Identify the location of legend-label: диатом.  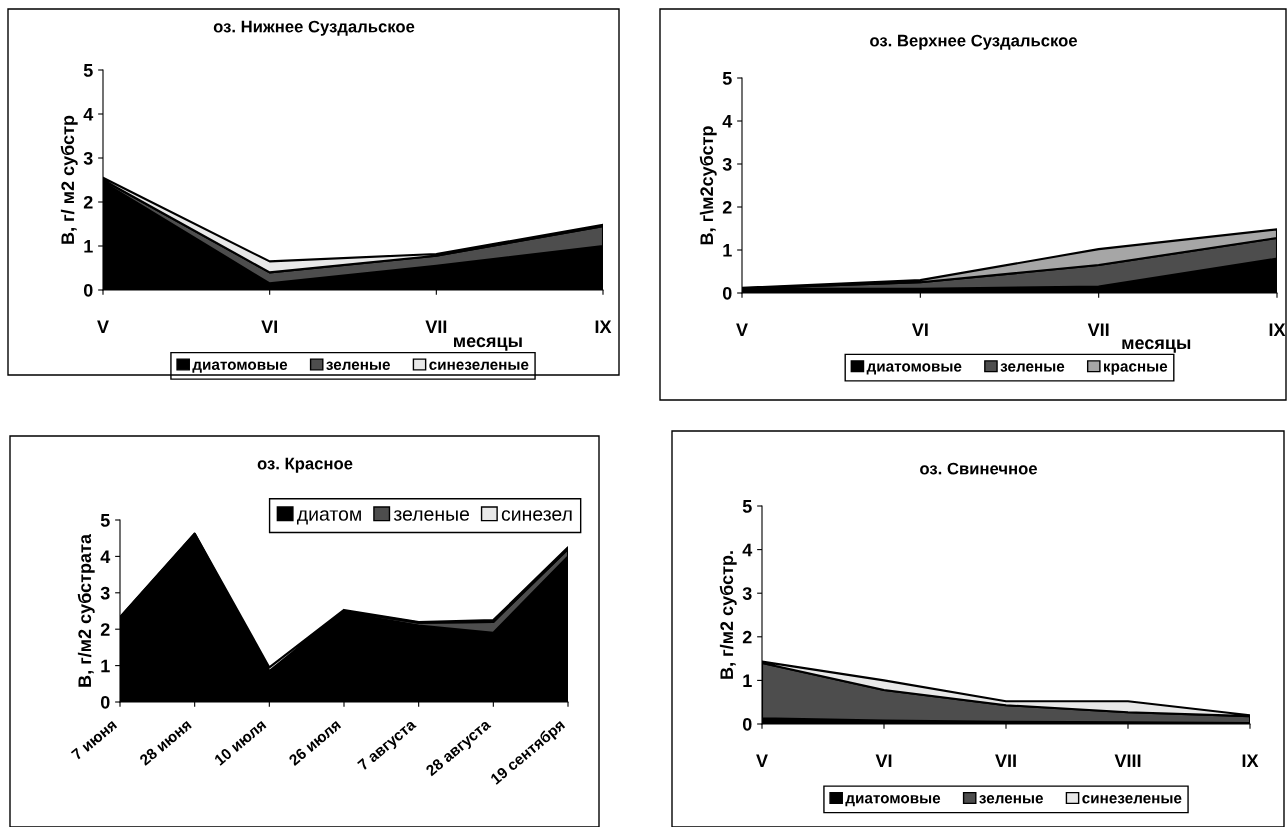
(328, 517).